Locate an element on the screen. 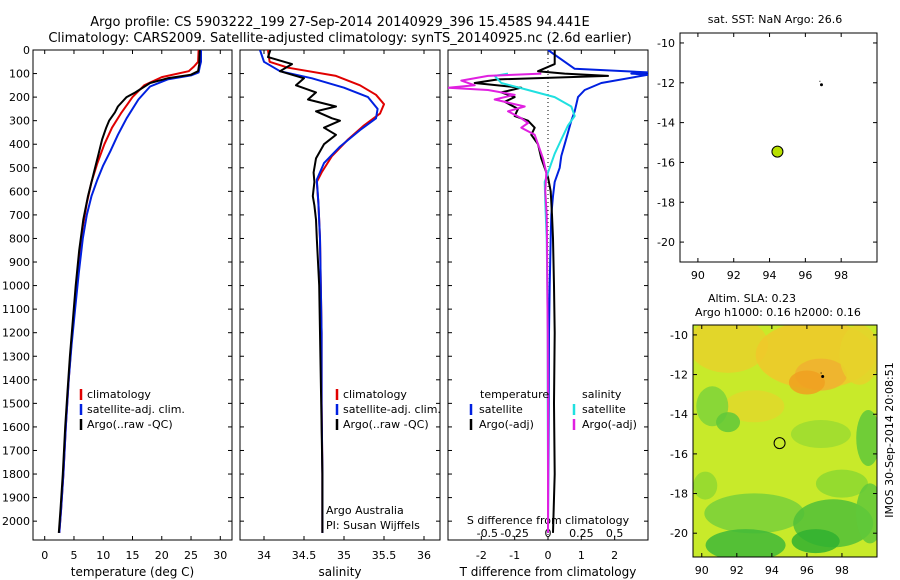 Image resolution: width=900 pixels, height=580 pixels. salinity-xtick-label-34.5: 34.5 is located at coordinates (304, 555).